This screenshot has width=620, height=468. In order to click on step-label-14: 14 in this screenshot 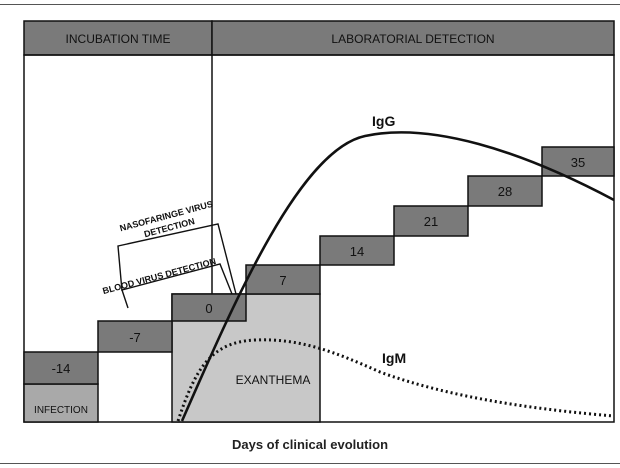, I will do `click(357, 251)`.